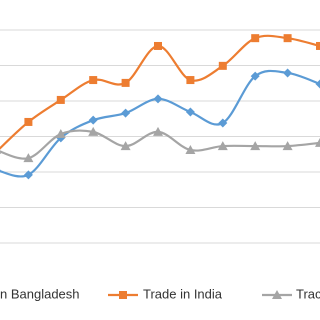 Image resolution: width=320 pixels, height=320 pixels. Describe the element at coordinates (40, 293) in the screenshot. I see `legend-label: n Bangladesh` at that location.